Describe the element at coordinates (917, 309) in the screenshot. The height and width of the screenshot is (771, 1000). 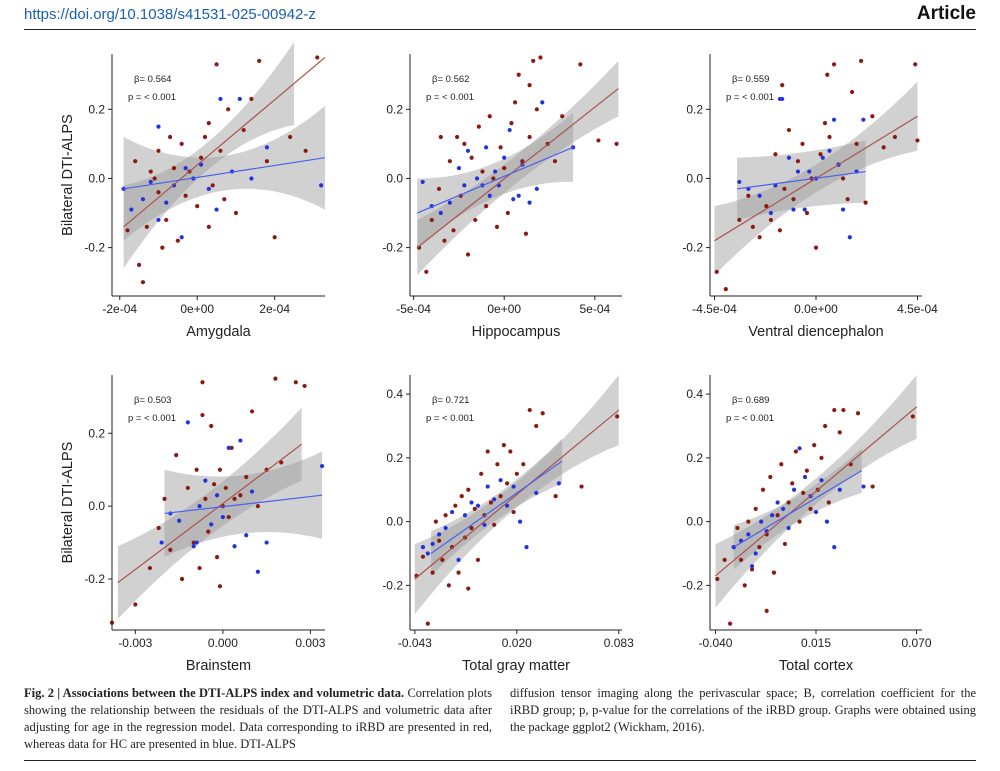
I see `x-tick-label: 4.5e-04` at that location.